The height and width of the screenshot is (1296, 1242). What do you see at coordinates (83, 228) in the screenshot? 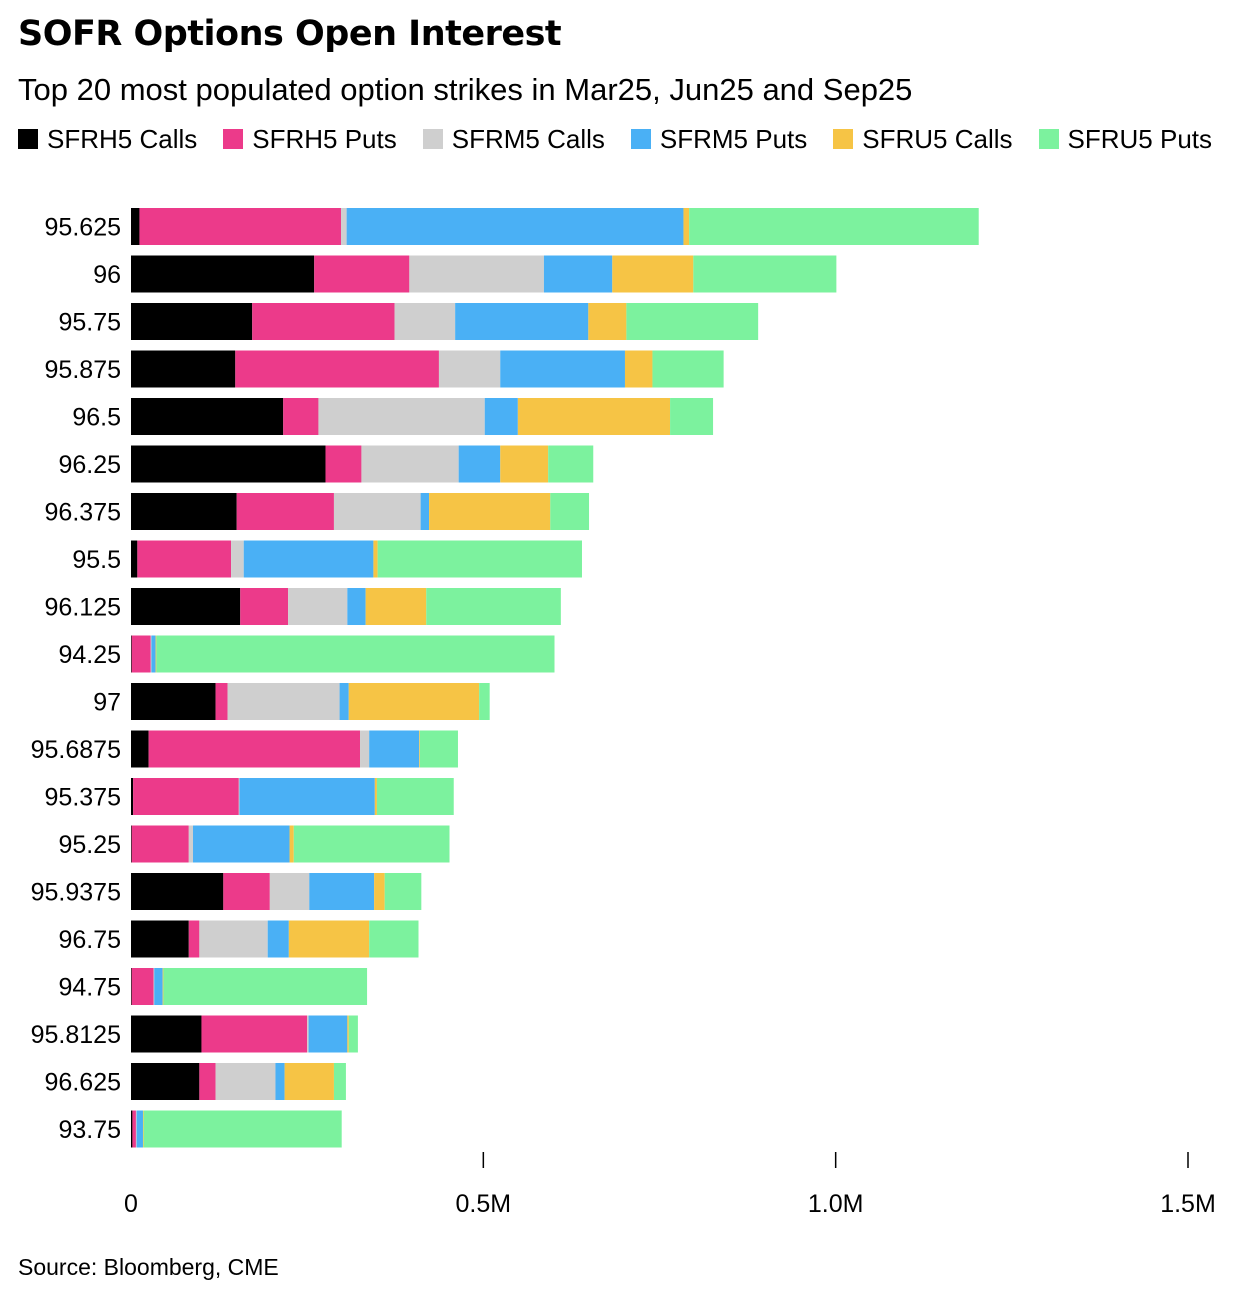
I see `category-label: 95.625` at bounding box center [83, 228].